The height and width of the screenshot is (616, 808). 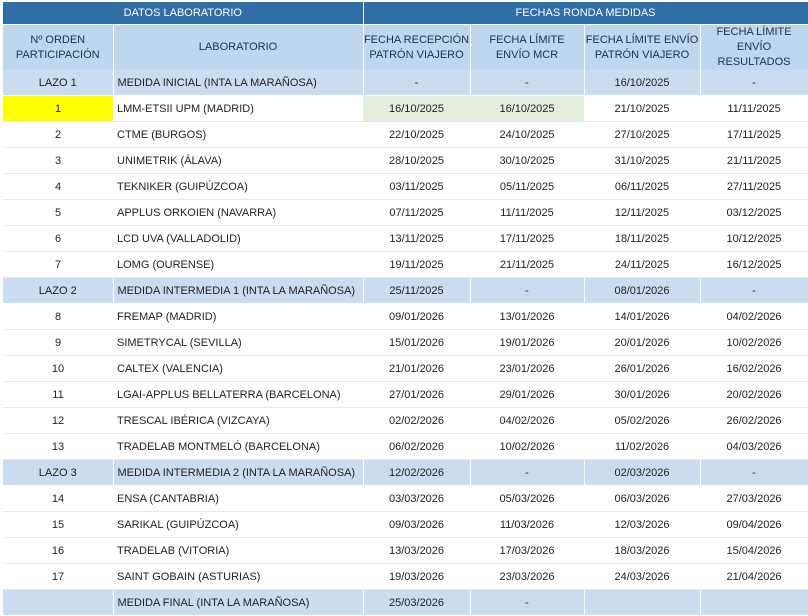 What do you see at coordinates (417, 212) in the screenshot?
I see `cell: 07/11/2025` at bounding box center [417, 212].